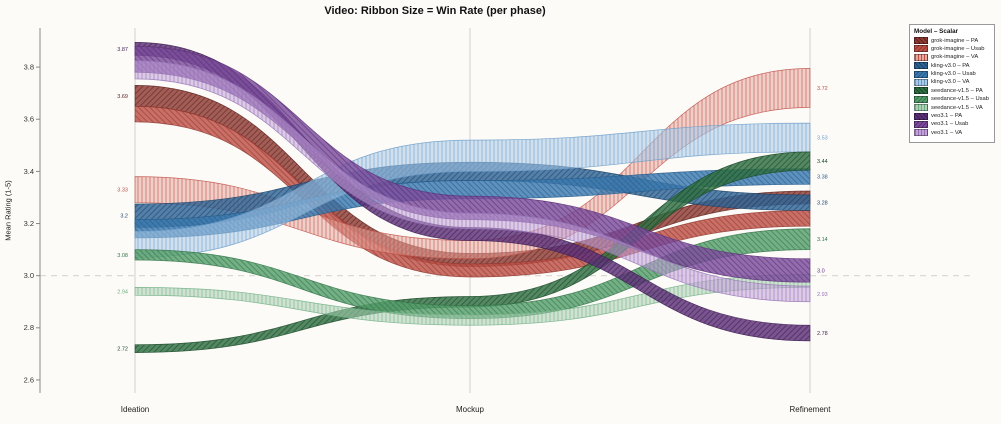  I want to click on legend-item: grok-imagine – Usab, so click(951, 49).